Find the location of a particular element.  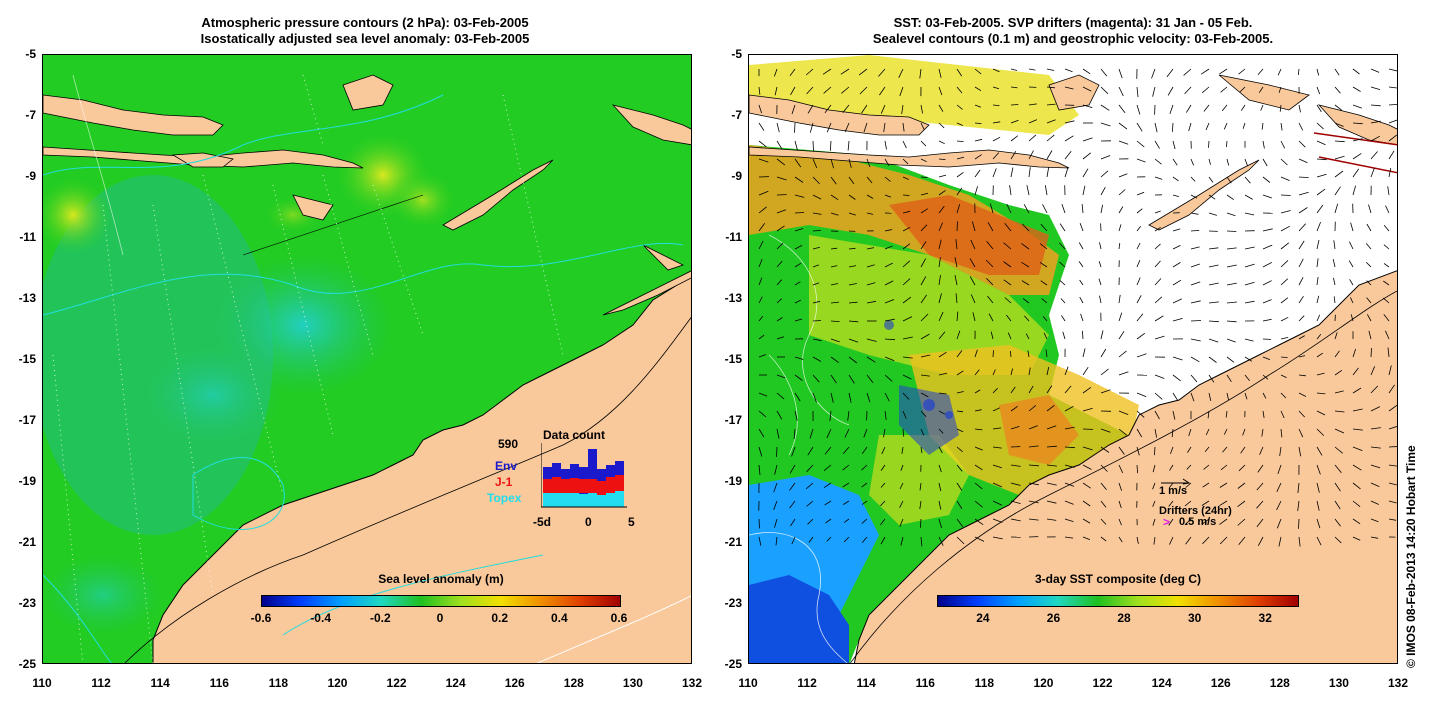

x-tick-label: 130 is located at coordinates (1338, 683).